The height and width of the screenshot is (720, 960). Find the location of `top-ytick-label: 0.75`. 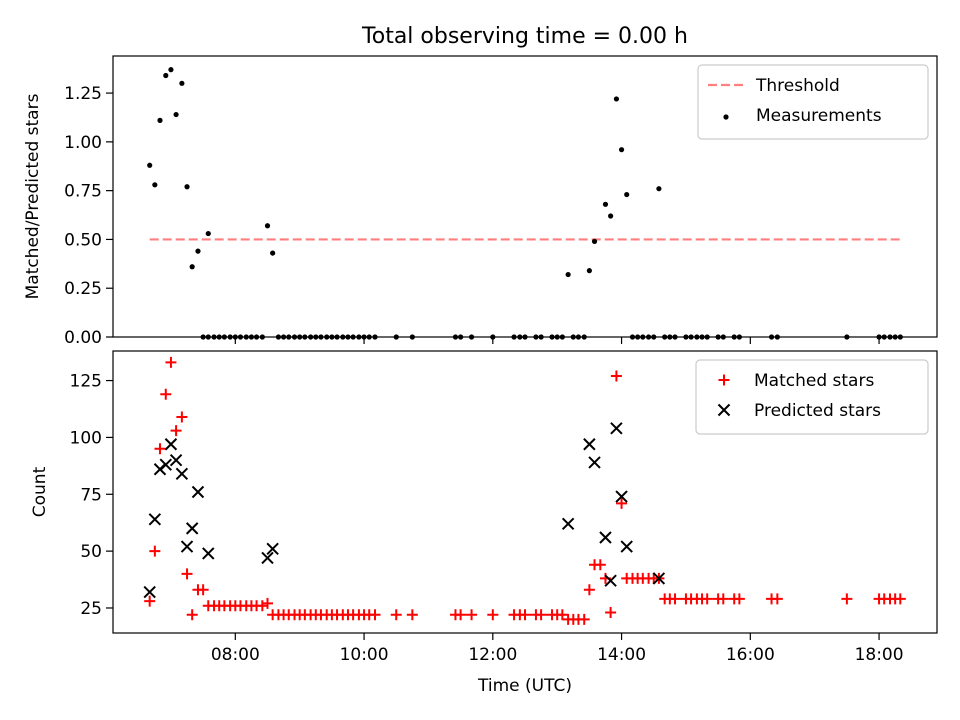

top-ytick-label: 0.75 is located at coordinates (83, 192).